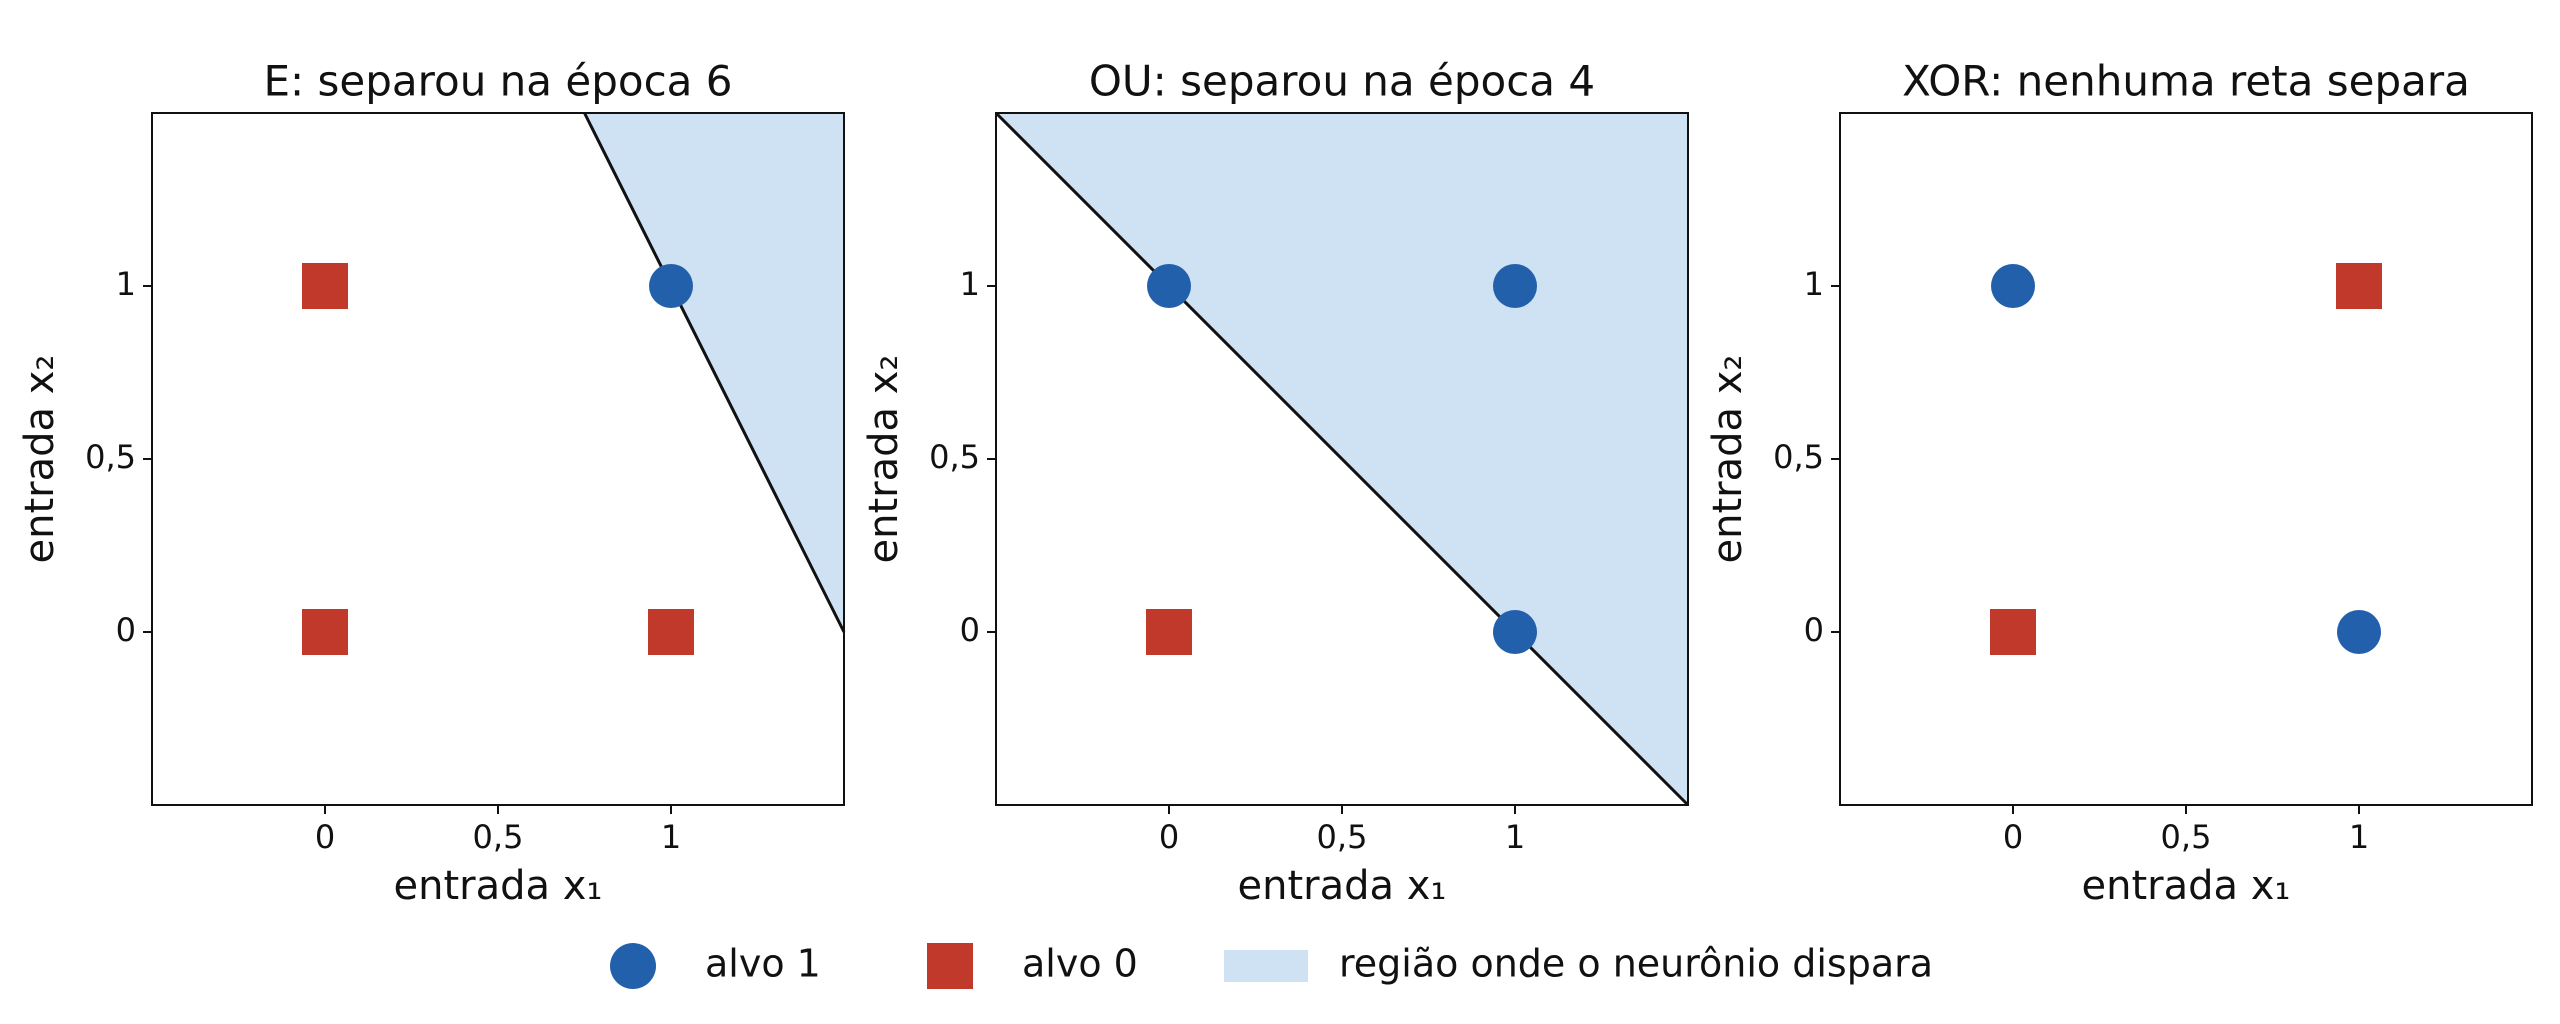  Describe the element at coordinates (2186, 81) in the screenshot. I see `chart-title: XOR: nenhuma reta separa` at that location.